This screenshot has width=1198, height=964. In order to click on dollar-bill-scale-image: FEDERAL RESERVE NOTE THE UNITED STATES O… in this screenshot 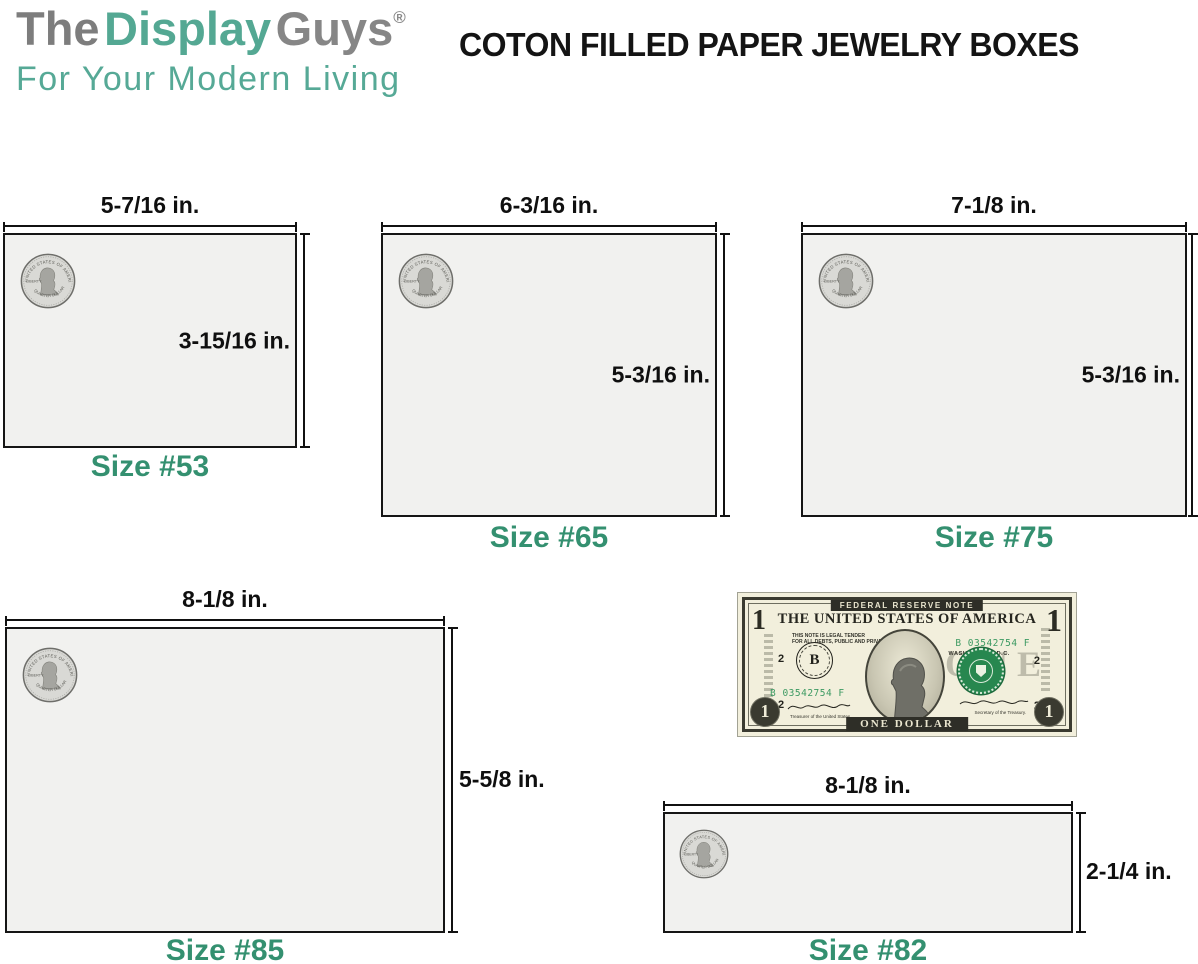, I will do `click(907, 664)`.